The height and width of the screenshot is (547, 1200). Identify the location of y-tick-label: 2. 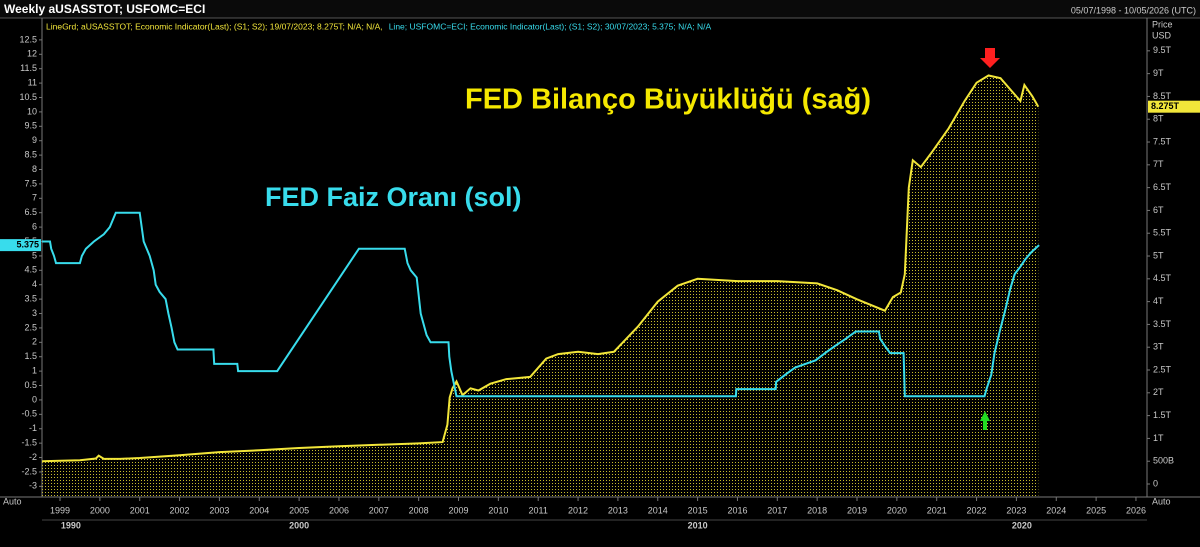
(34, 342).